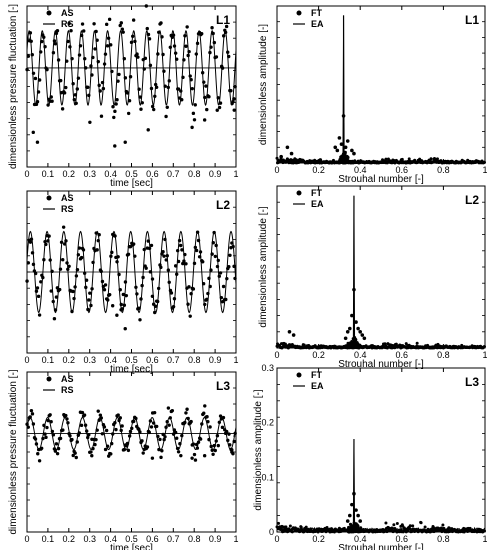 Image resolution: width=487 pixels, height=550 pixels. What do you see at coordinates (267, 368) in the screenshot?
I see `y-tick-label: 0.3` at bounding box center [267, 368].